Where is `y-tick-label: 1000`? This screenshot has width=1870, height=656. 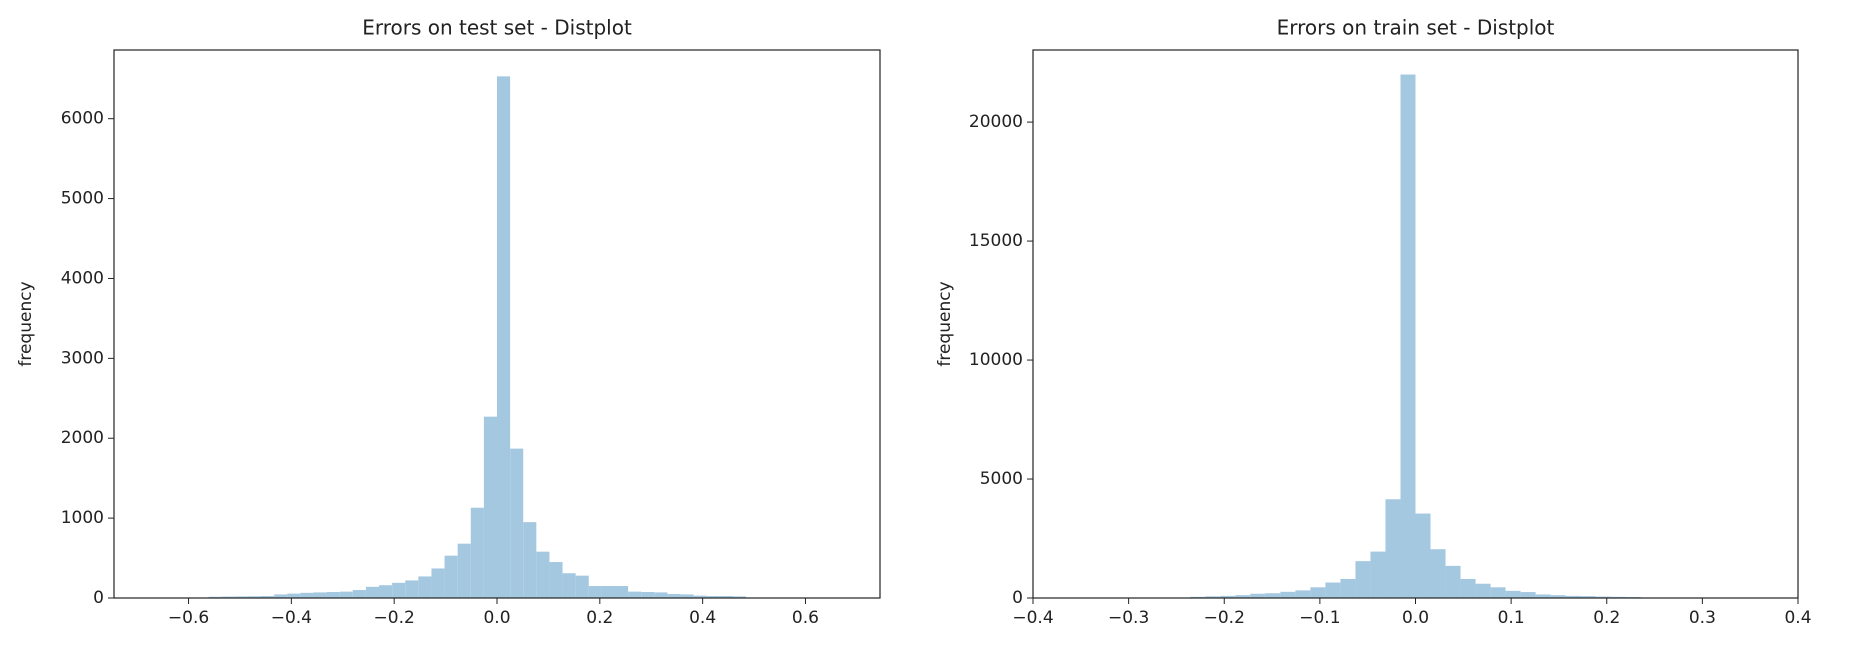 y-tick-label: 1000 is located at coordinates (82, 518).